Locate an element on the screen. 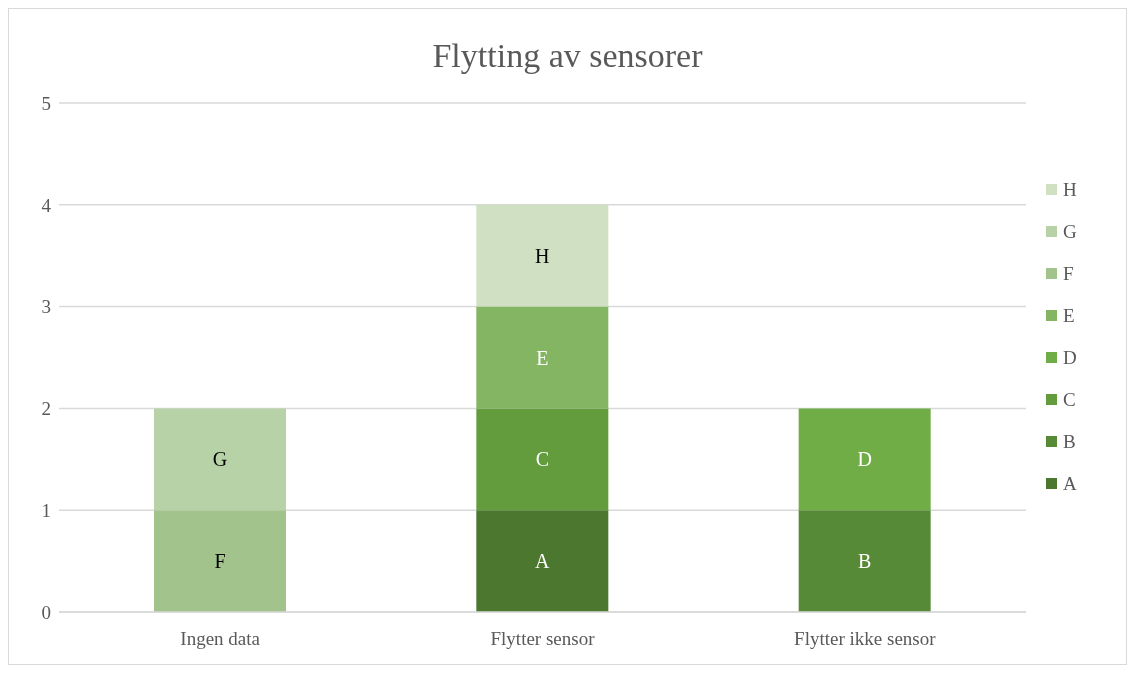 Image resolution: width=1135 pixels, height=673 pixels. chart-title: Flytting av sensorer is located at coordinates (567, 56).